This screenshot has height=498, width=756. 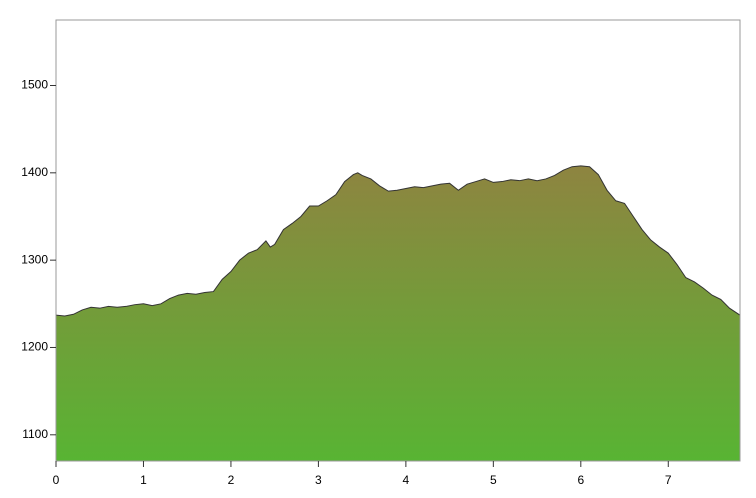 I want to click on x-tick-label: 4, so click(x=406, y=480).